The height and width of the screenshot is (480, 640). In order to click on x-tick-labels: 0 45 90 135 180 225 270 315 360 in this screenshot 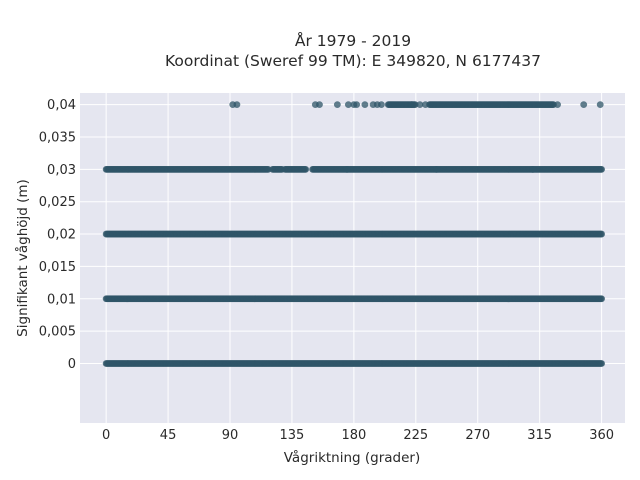, I will do `click(358, 435)`.